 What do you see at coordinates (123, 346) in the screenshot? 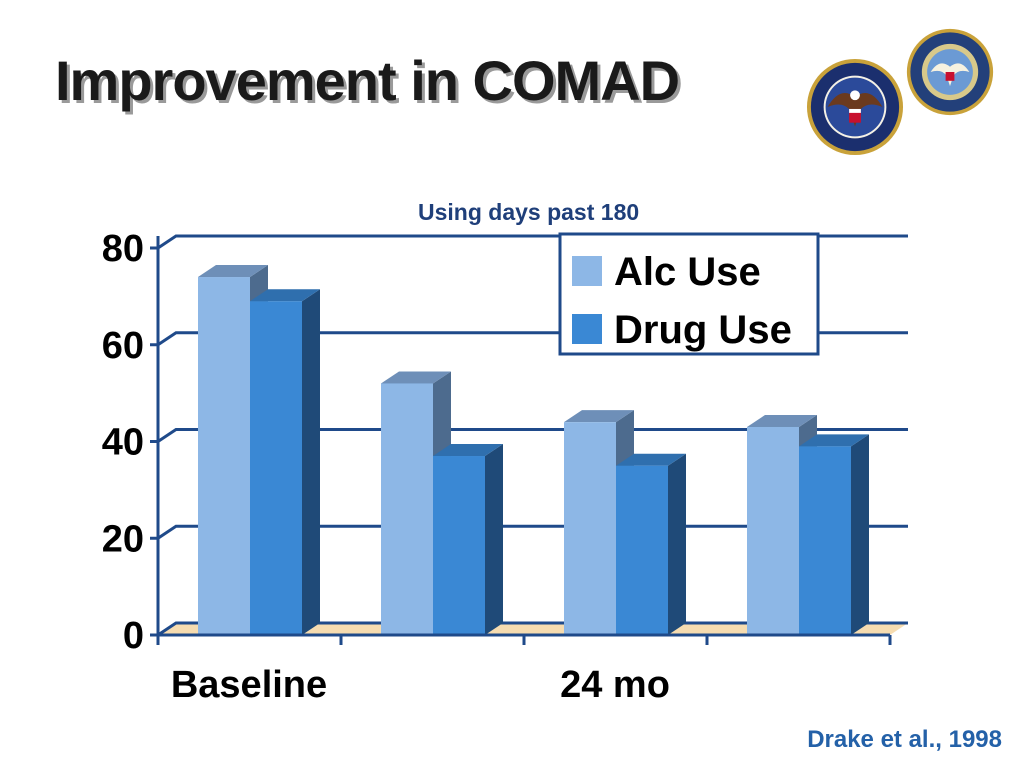
I see `y-tick-label: 60` at bounding box center [123, 346].